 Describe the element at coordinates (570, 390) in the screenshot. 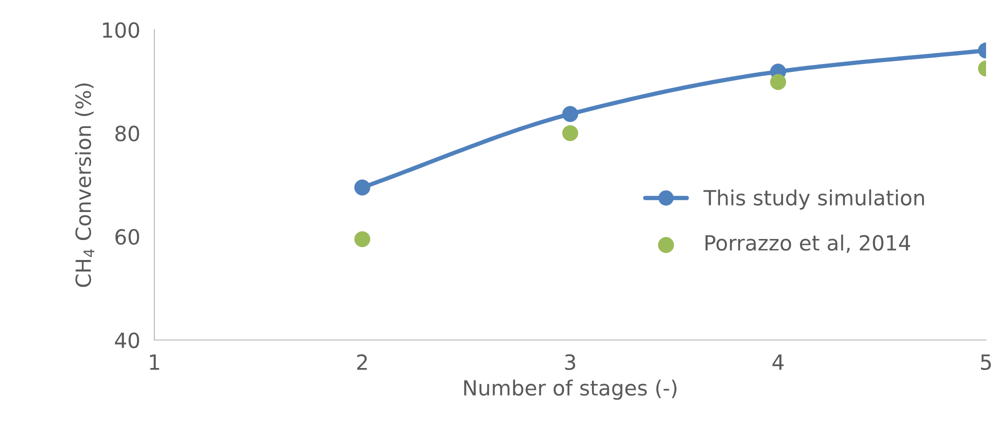

I see `x-axis-title: Number of stages (-)` at that location.